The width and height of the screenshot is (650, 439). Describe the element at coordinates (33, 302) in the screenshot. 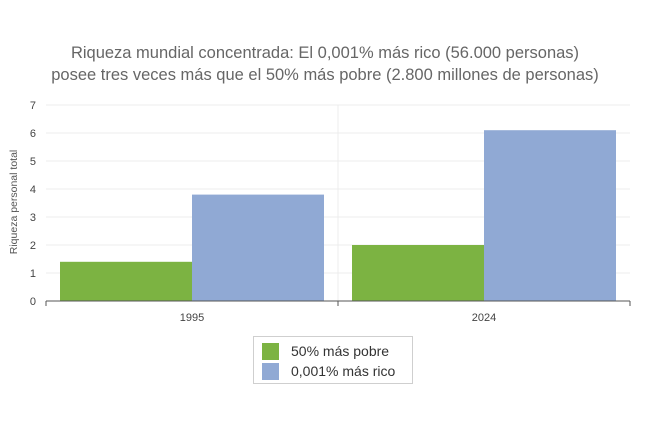

I see `y-tick-label: 0` at that location.